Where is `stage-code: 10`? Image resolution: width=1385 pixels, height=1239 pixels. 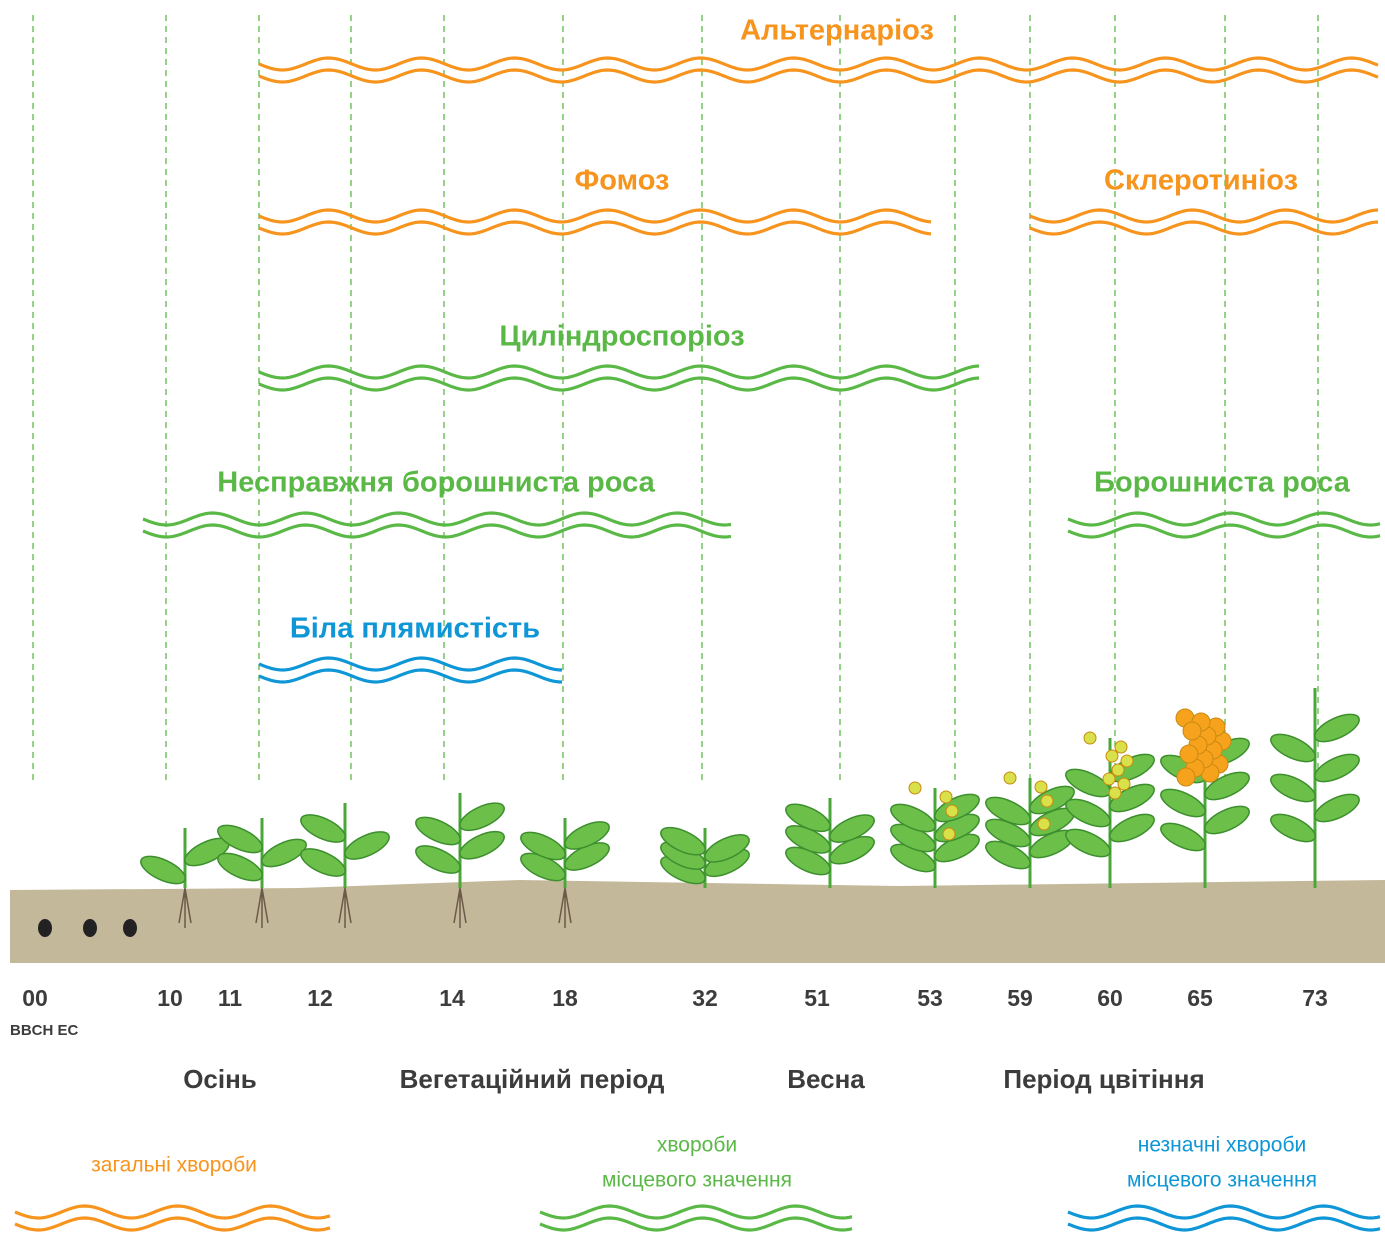
stage-code: 10 is located at coordinates (170, 998).